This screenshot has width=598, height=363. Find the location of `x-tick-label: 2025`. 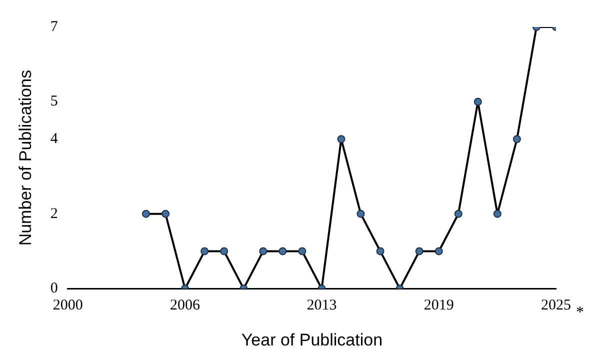

x-tick-label: 2025 is located at coordinates (556, 306).